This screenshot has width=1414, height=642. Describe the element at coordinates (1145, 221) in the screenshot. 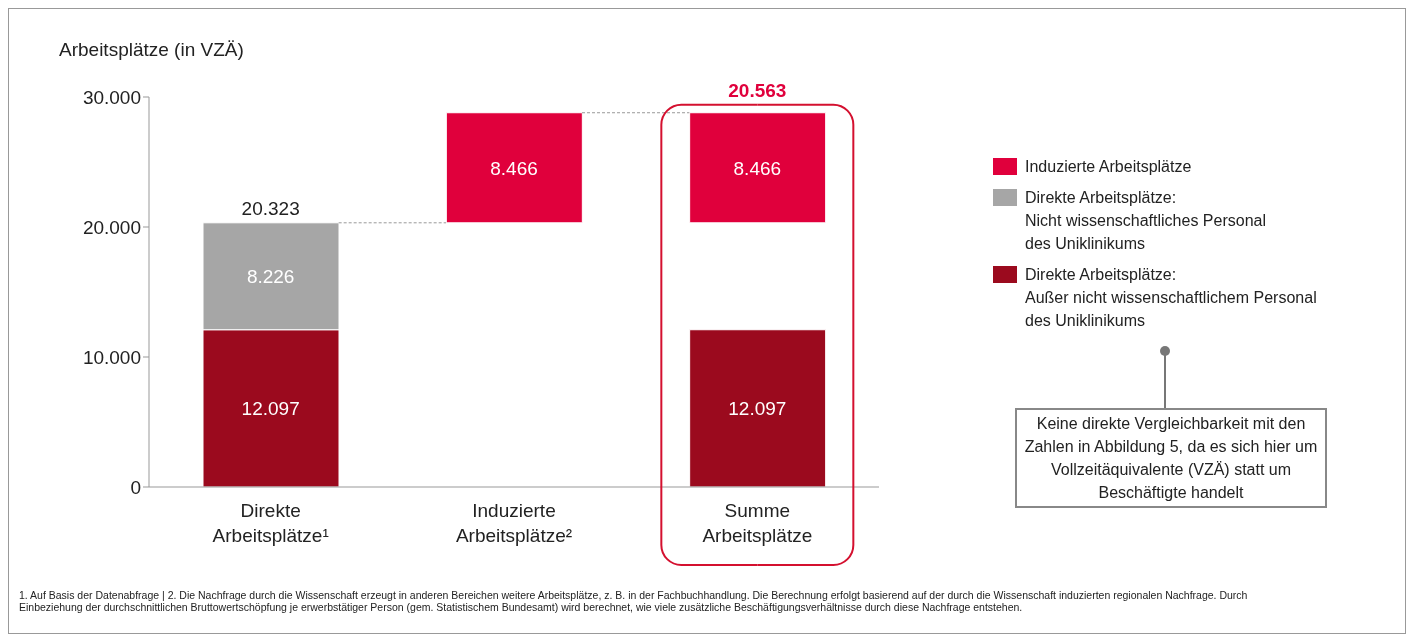

I see `legend-label: Direkte Arbeitsplätze: Nicht wissenschaftliches Personal des Uniklinikums` at that location.